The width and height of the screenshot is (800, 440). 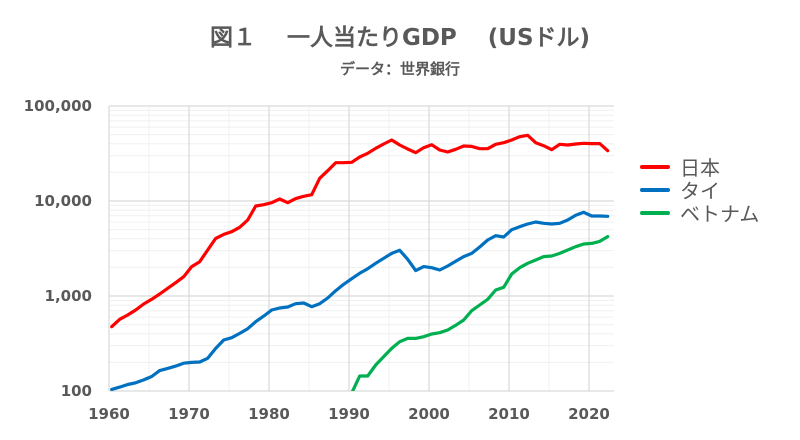 I want to click on y-tick-label: 100,000, so click(x=58, y=106).